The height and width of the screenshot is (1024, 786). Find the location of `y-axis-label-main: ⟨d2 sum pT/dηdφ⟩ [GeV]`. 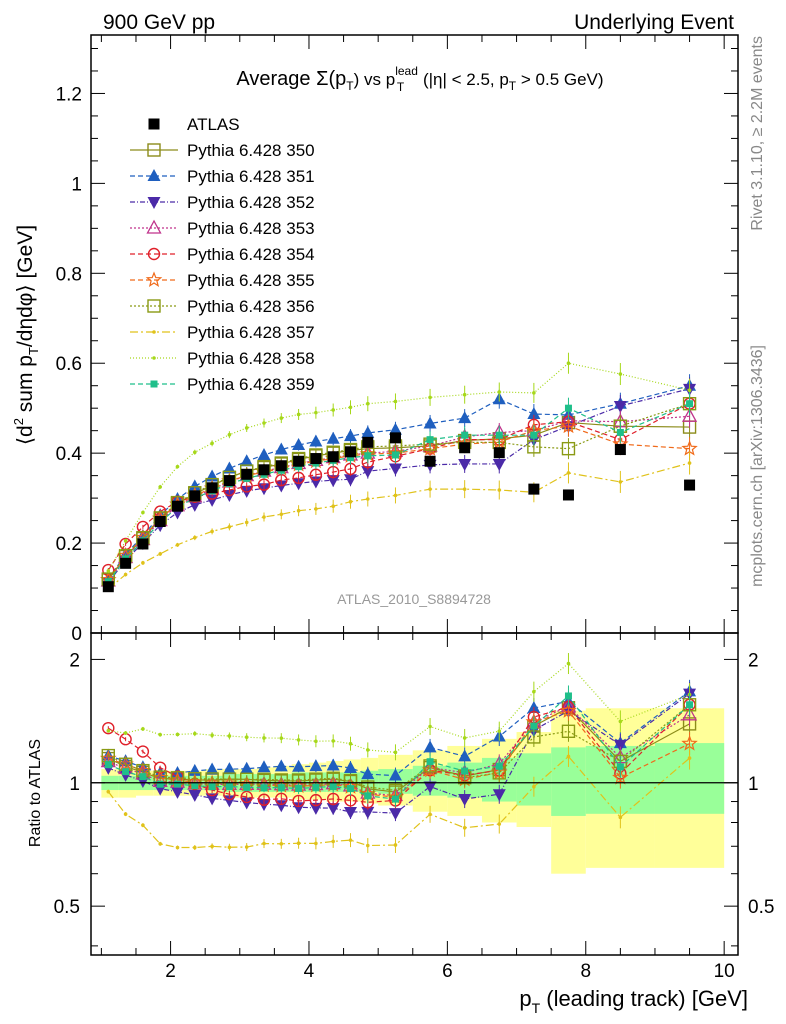

y-axis-label-main: ⟨d2 sum pT/dηdφ⟩ [GeV] is located at coordinates (26, 335).